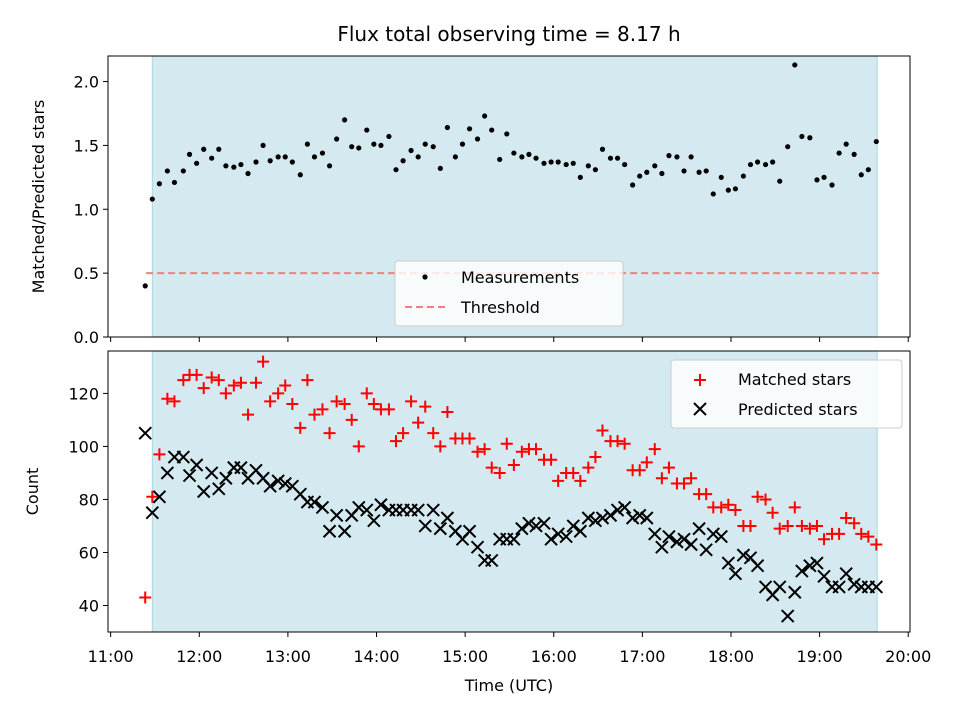 This screenshot has height=720, width=960. I want to click on legend-predicted-marker, so click(700, 409).